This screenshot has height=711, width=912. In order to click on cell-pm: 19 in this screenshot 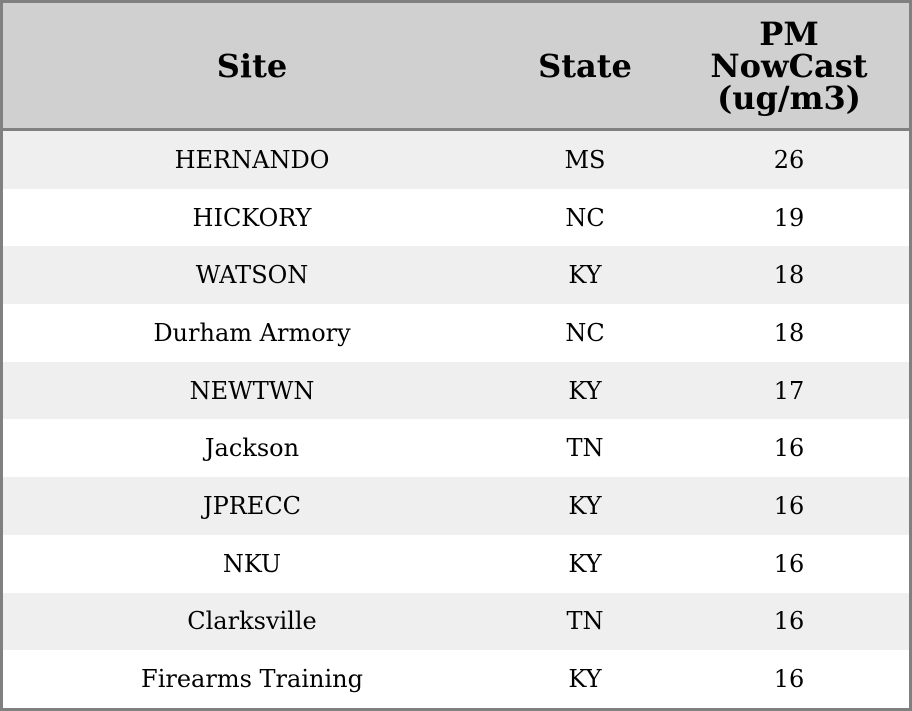, I will do `click(789, 217)`.